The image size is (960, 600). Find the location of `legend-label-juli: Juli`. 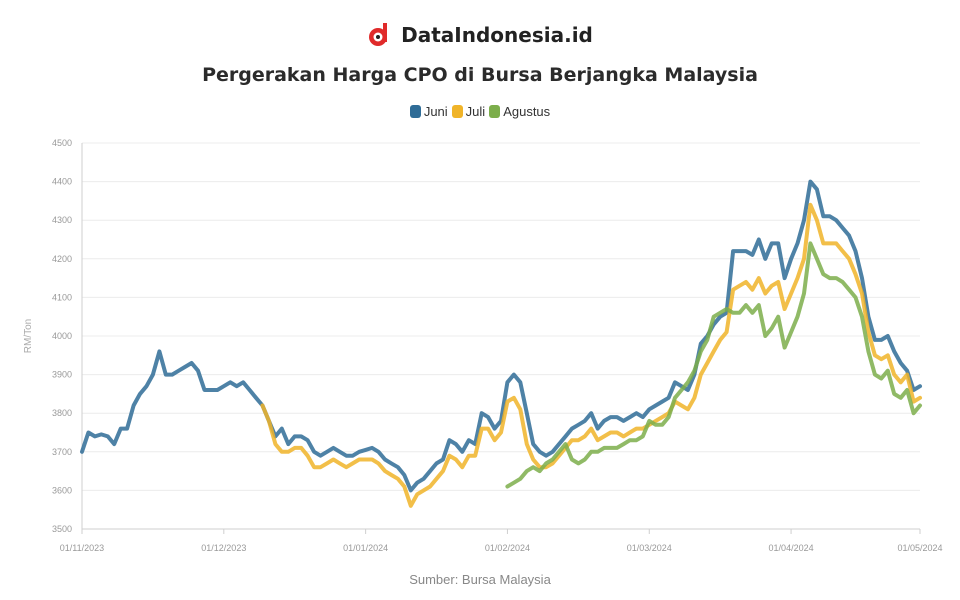

legend-label-juli: Juli is located at coordinates (475, 111).